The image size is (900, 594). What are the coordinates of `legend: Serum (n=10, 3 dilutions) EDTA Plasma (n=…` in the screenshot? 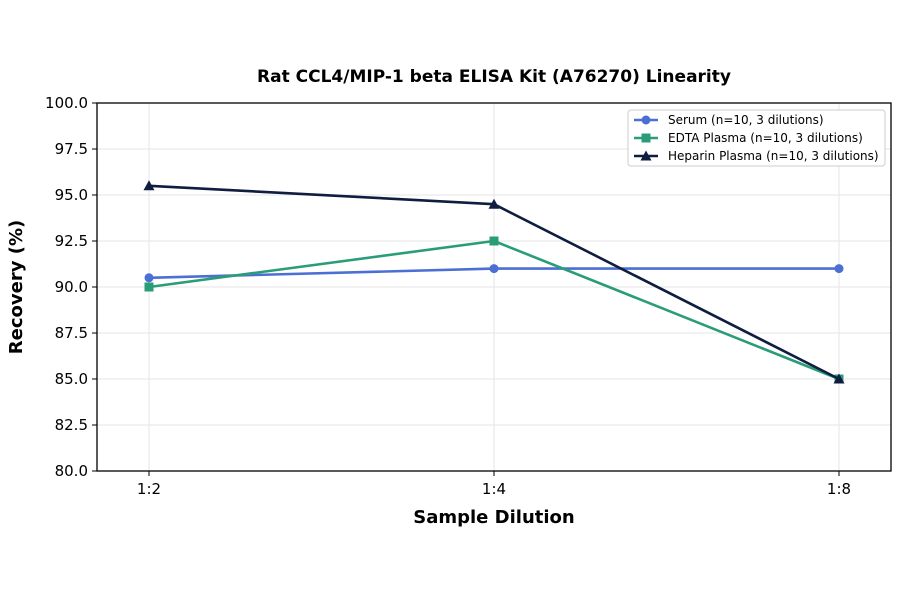 It's located at (756, 138).